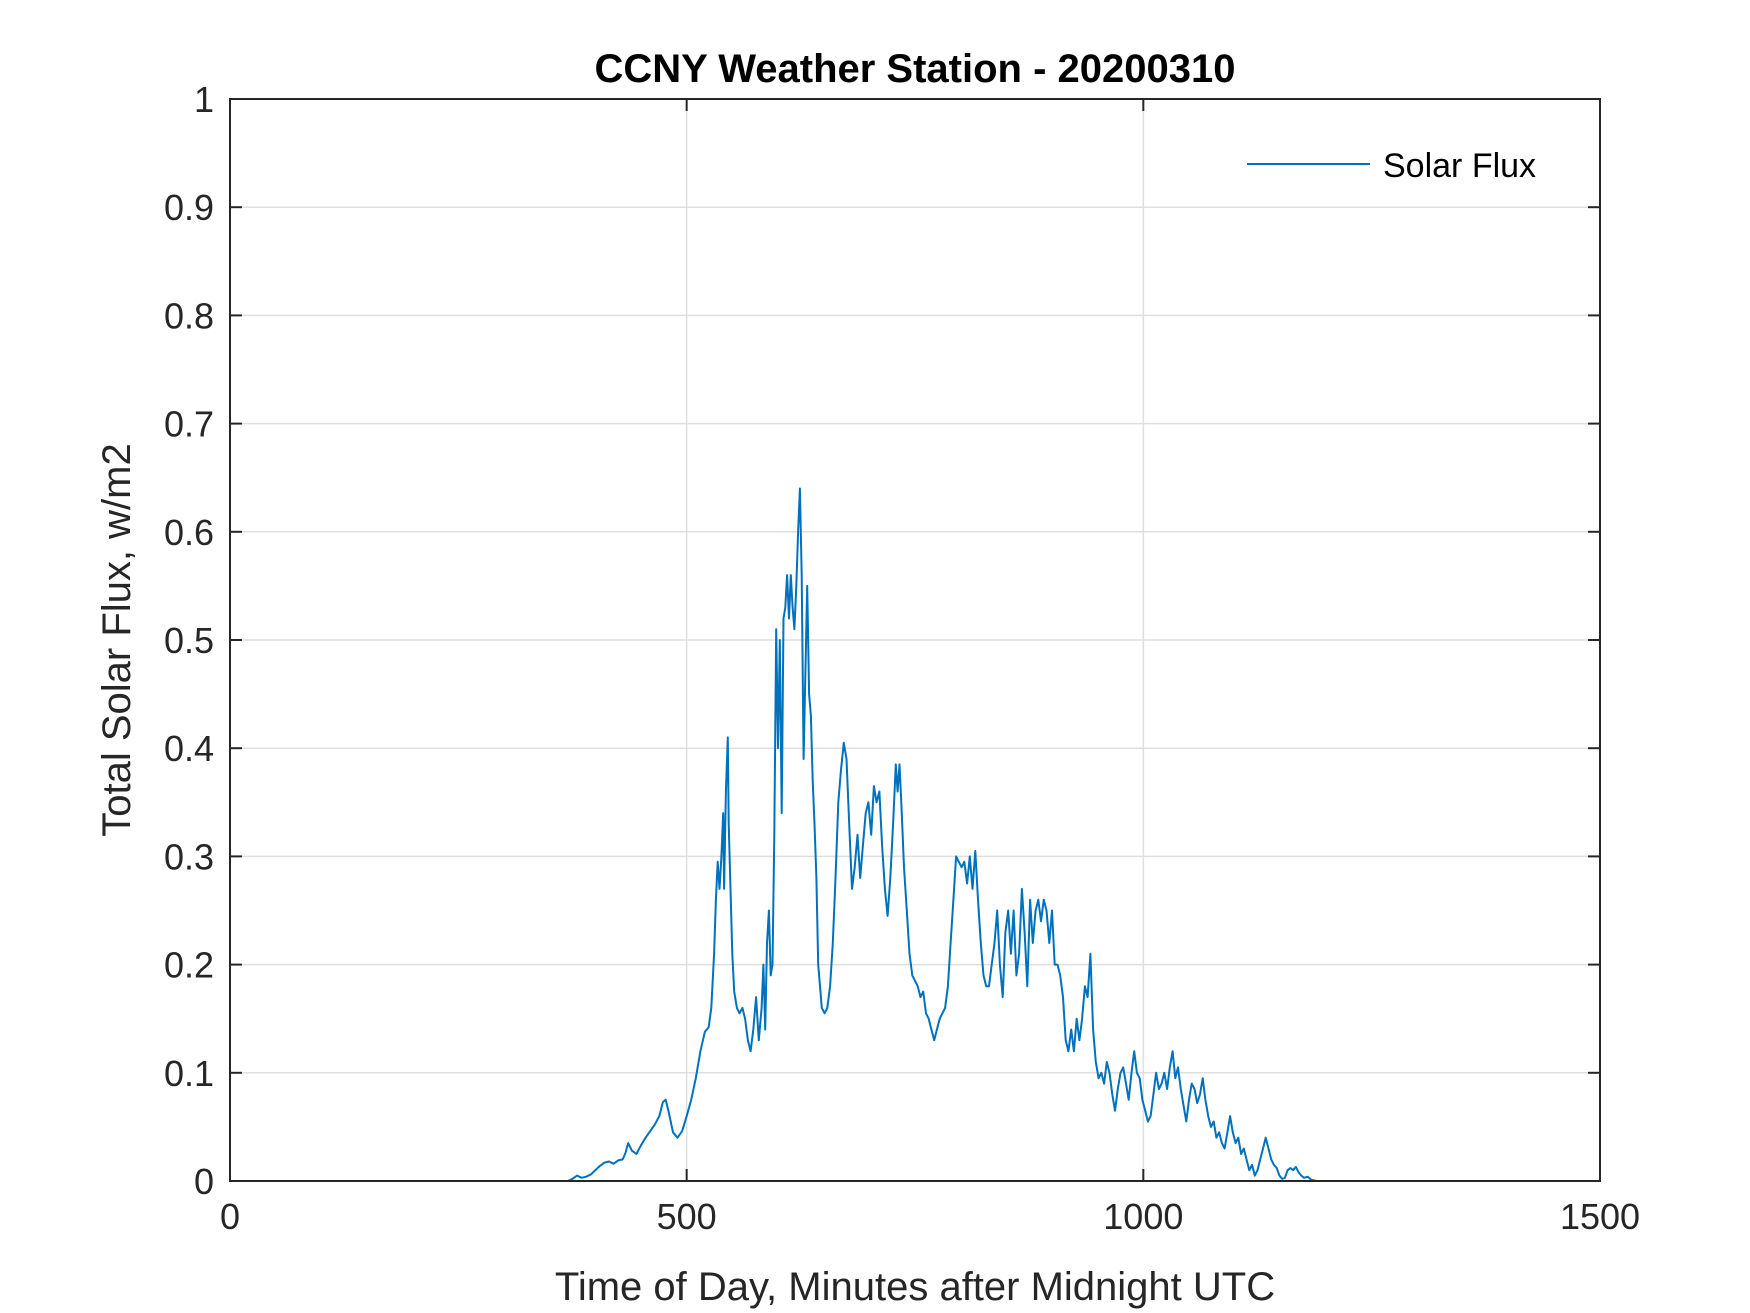 The height and width of the screenshot is (1313, 1750). Describe the element at coordinates (189, 640) in the screenshot. I see `y-tick-label: 0.5` at that location.